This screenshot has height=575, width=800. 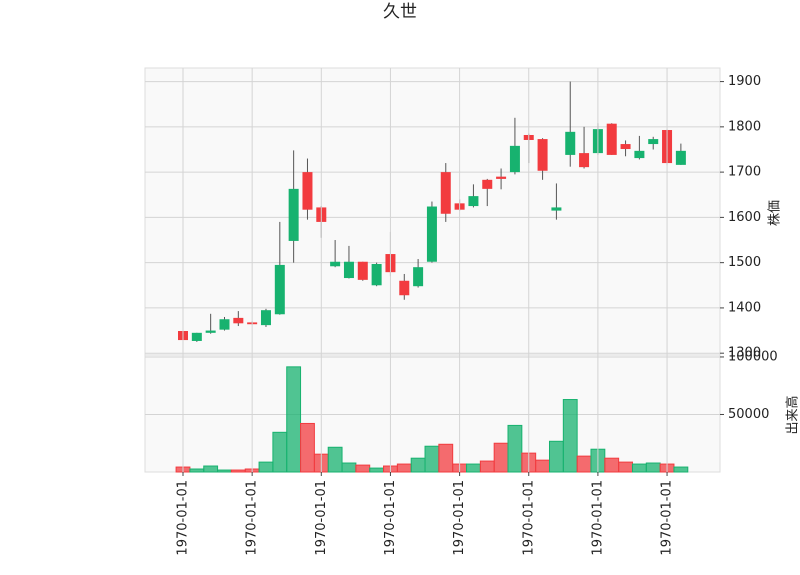 I want to click on y-tick-label: 1400, so click(x=744, y=307).